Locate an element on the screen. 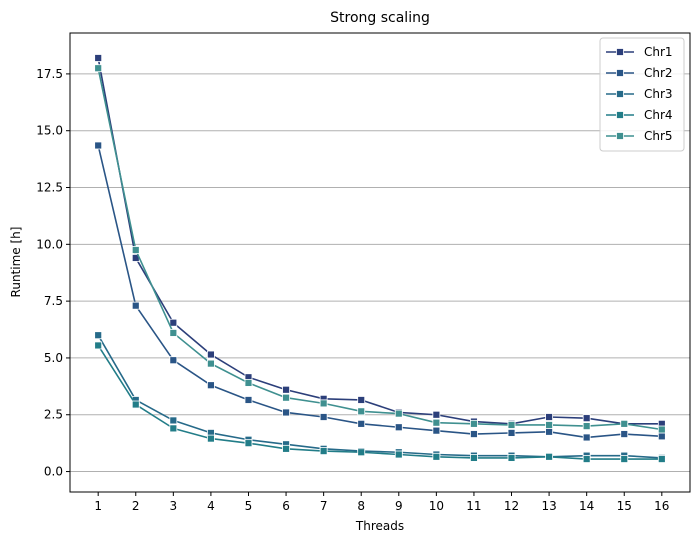 The height and width of the screenshot is (547, 700). x-tick-label: 14 is located at coordinates (586, 506).